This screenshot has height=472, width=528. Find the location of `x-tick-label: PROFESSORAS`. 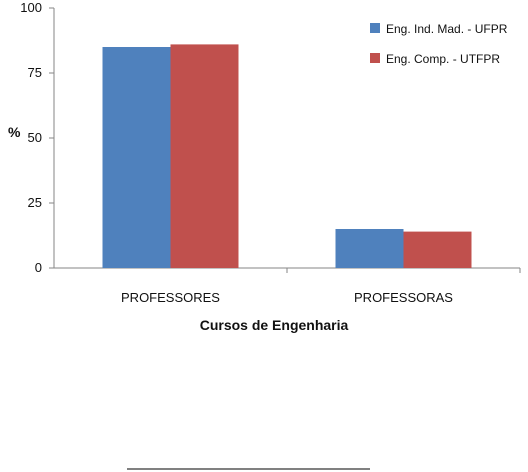

x-tick-label: PROFESSORAS is located at coordinates (403, 297).